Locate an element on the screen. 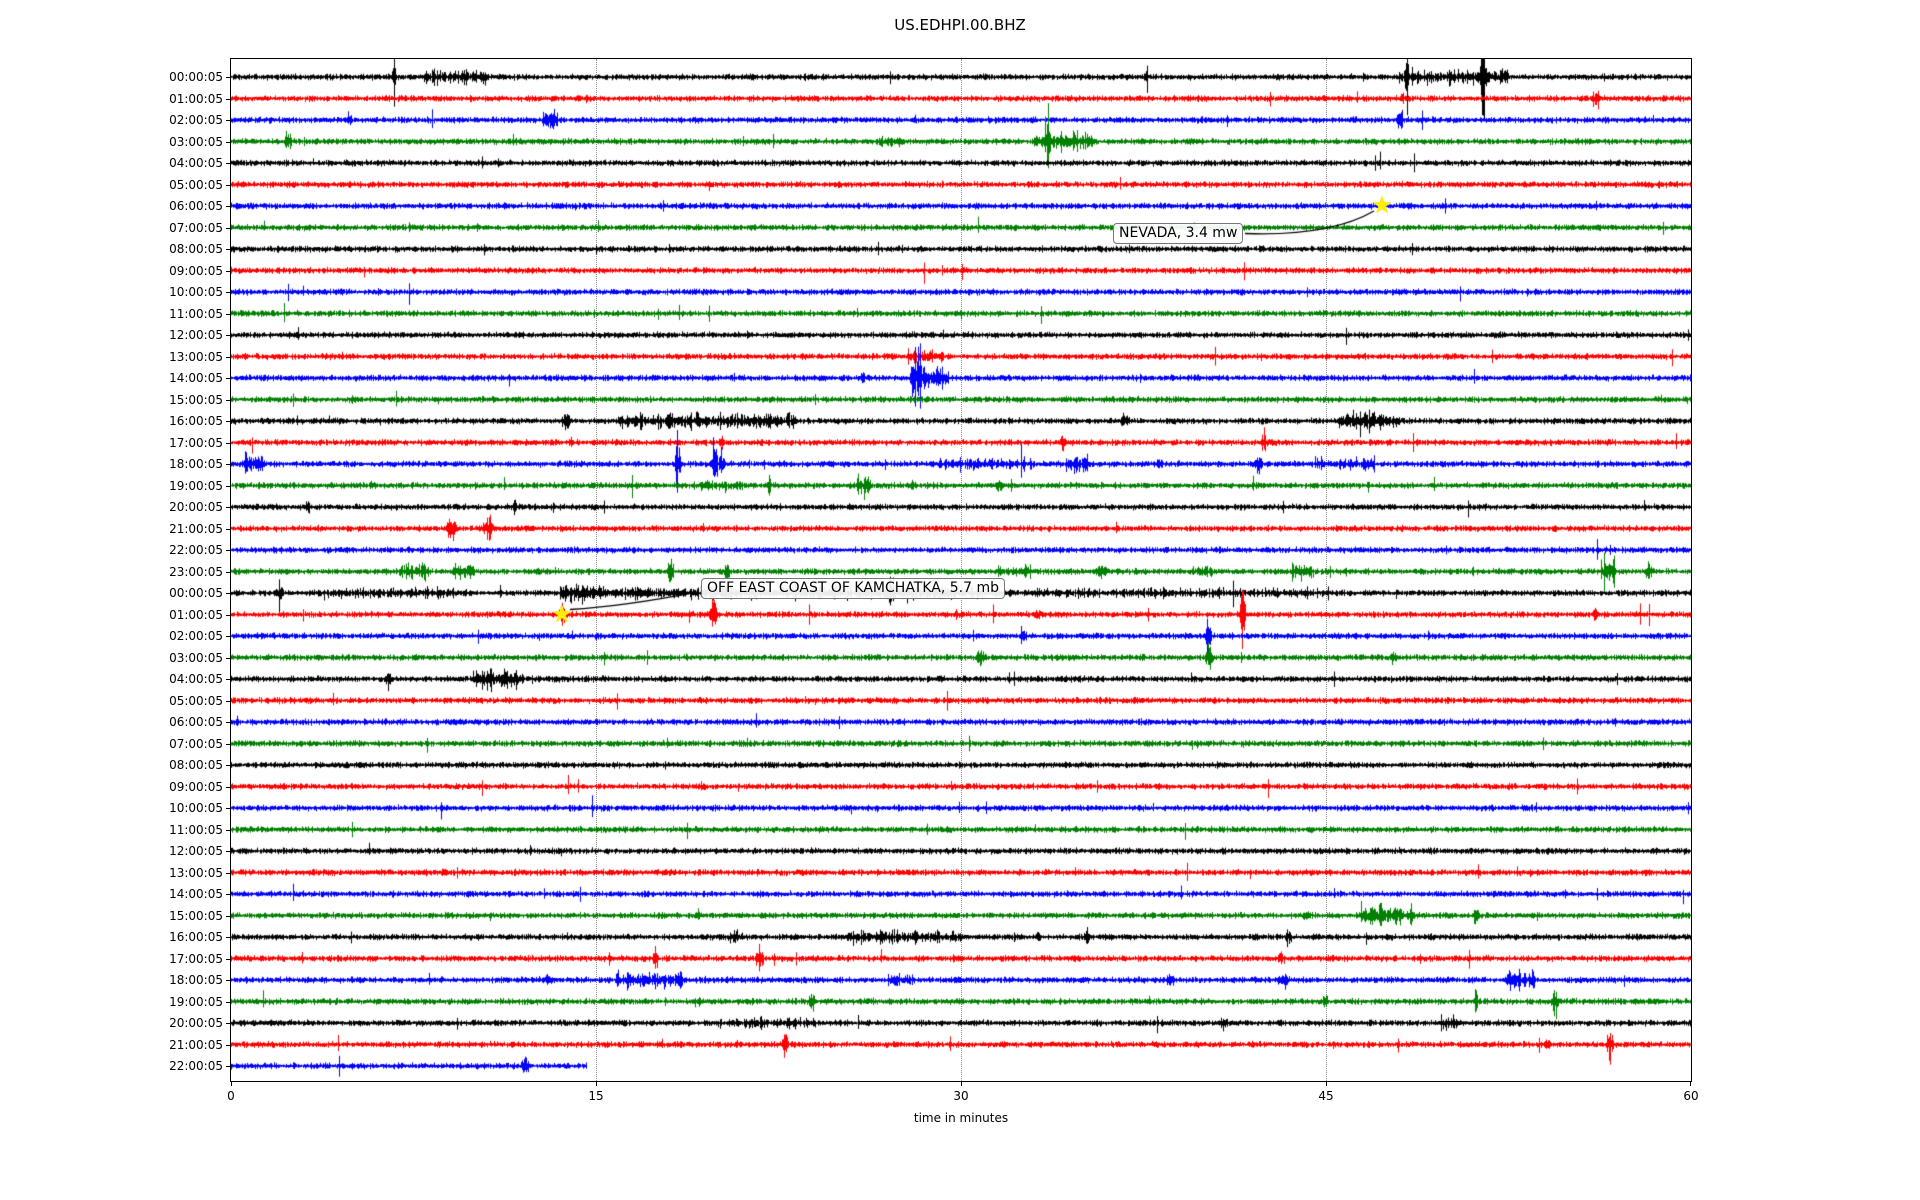 Image resolution: width=1920 pixels, height=1200 pixels. annotation-nevada-label: NEVADA, 3.4 mw is located at coordinates (1178, 233).